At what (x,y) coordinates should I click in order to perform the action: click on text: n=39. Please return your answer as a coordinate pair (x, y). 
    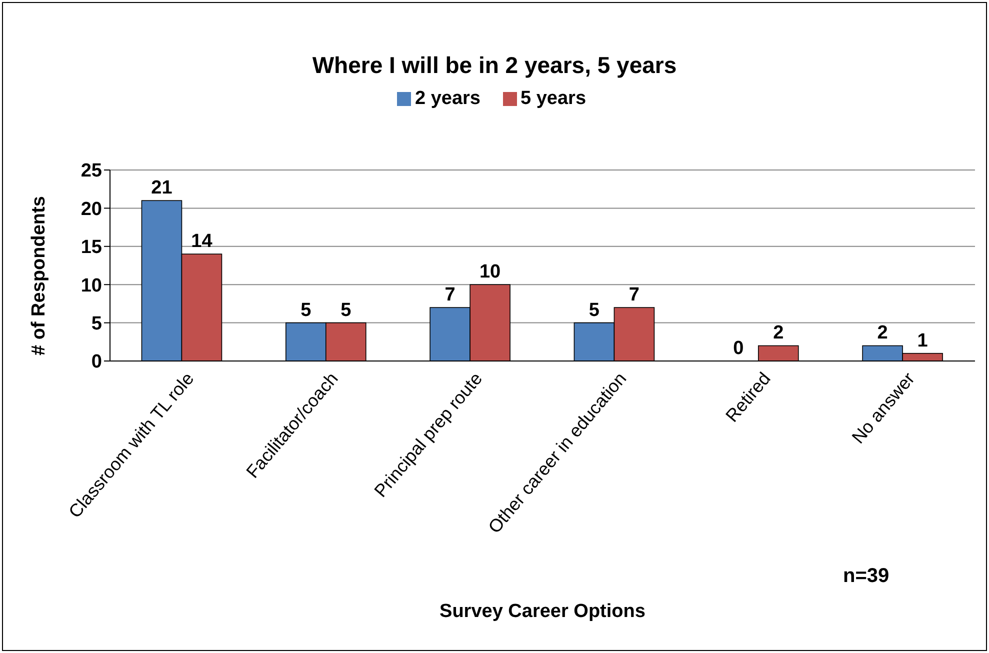
    Looking at the image, I should click on (866, 576).